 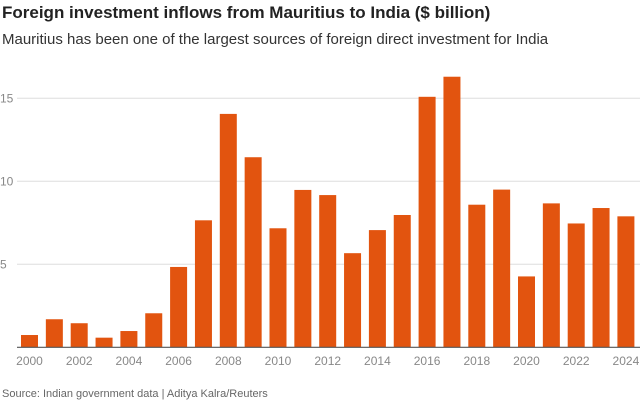 I want to click on x-tick-label: 2014, so click(x=377, y=361).